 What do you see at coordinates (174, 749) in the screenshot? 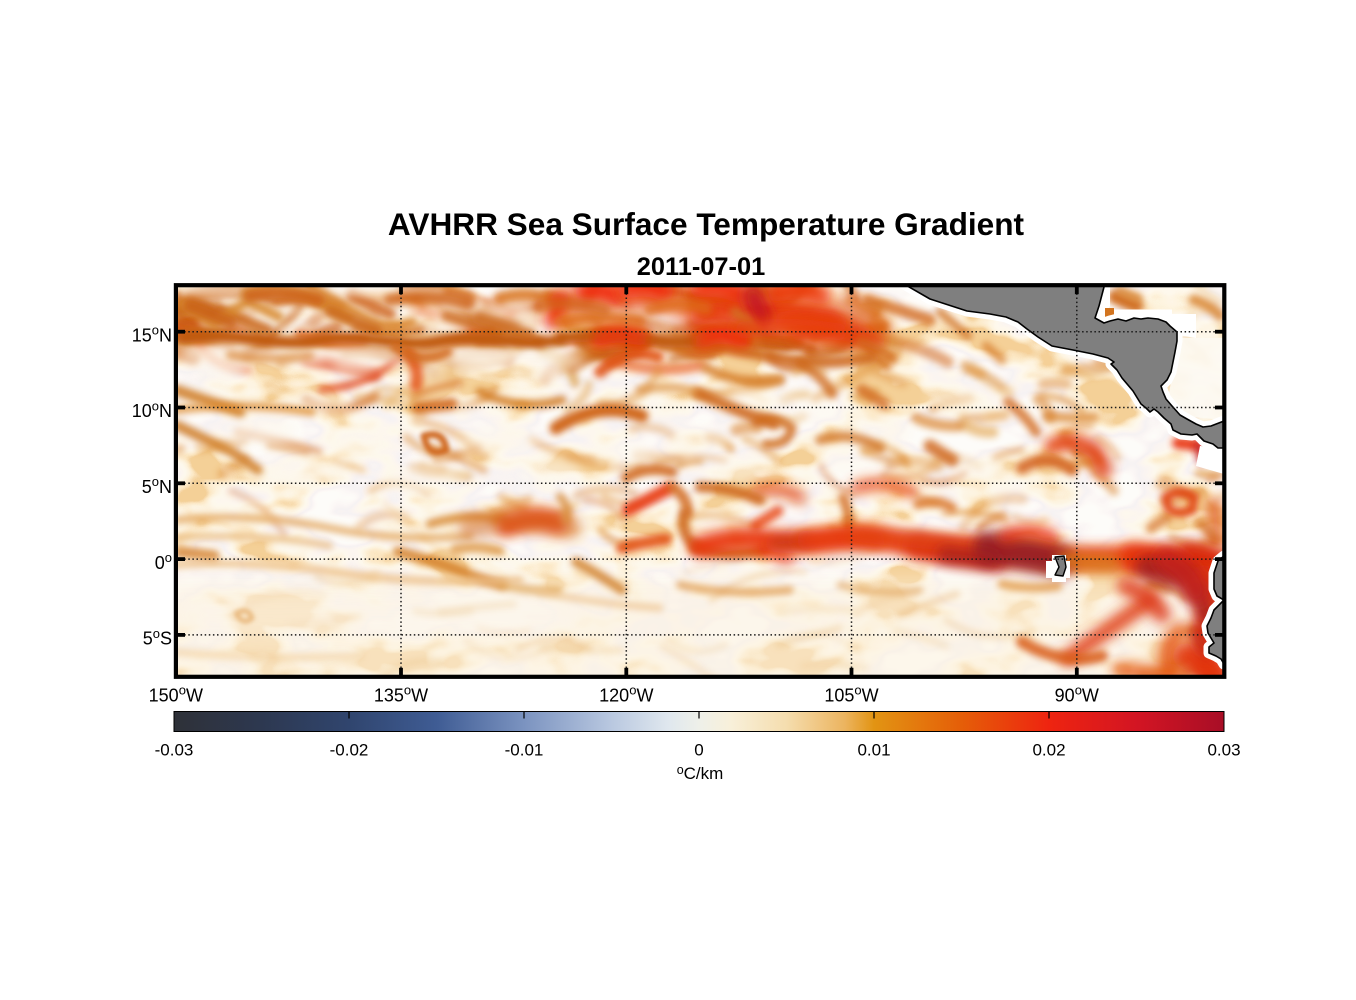
I see `svg-text: -0.03` at bounding box center [174, 749].